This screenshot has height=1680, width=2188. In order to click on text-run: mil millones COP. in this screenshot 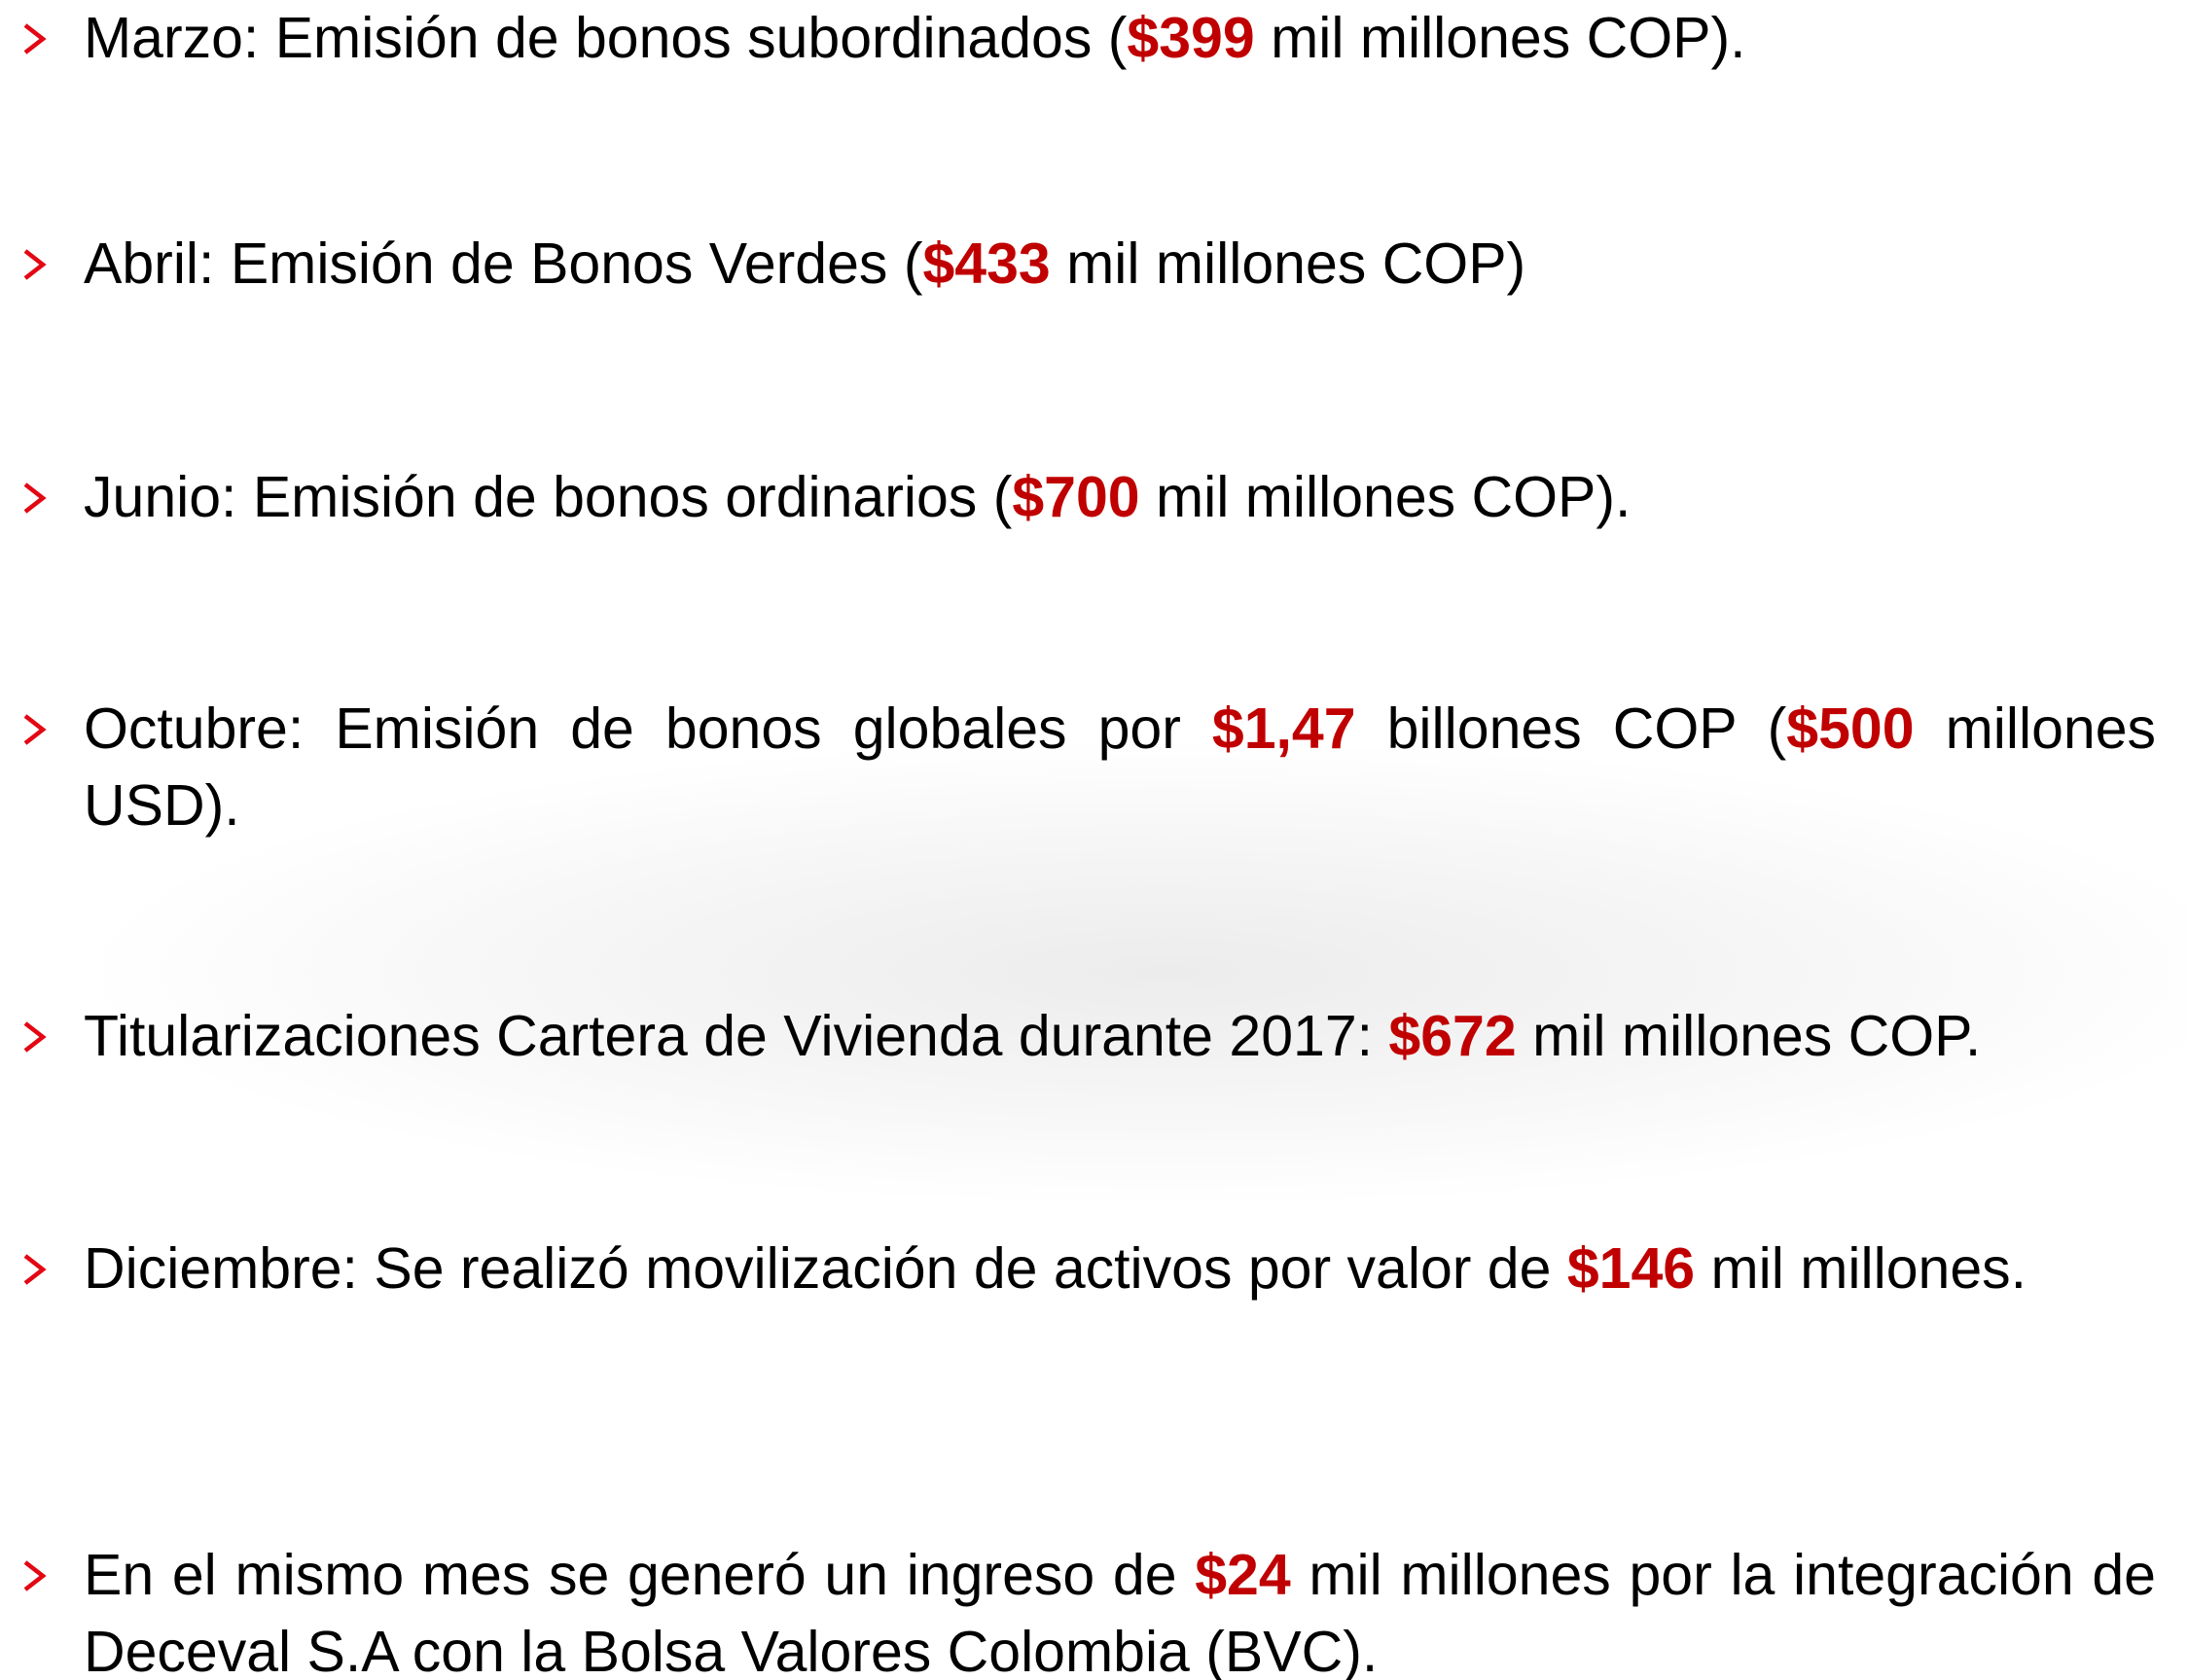, I will do `click(1749, 1036)`.